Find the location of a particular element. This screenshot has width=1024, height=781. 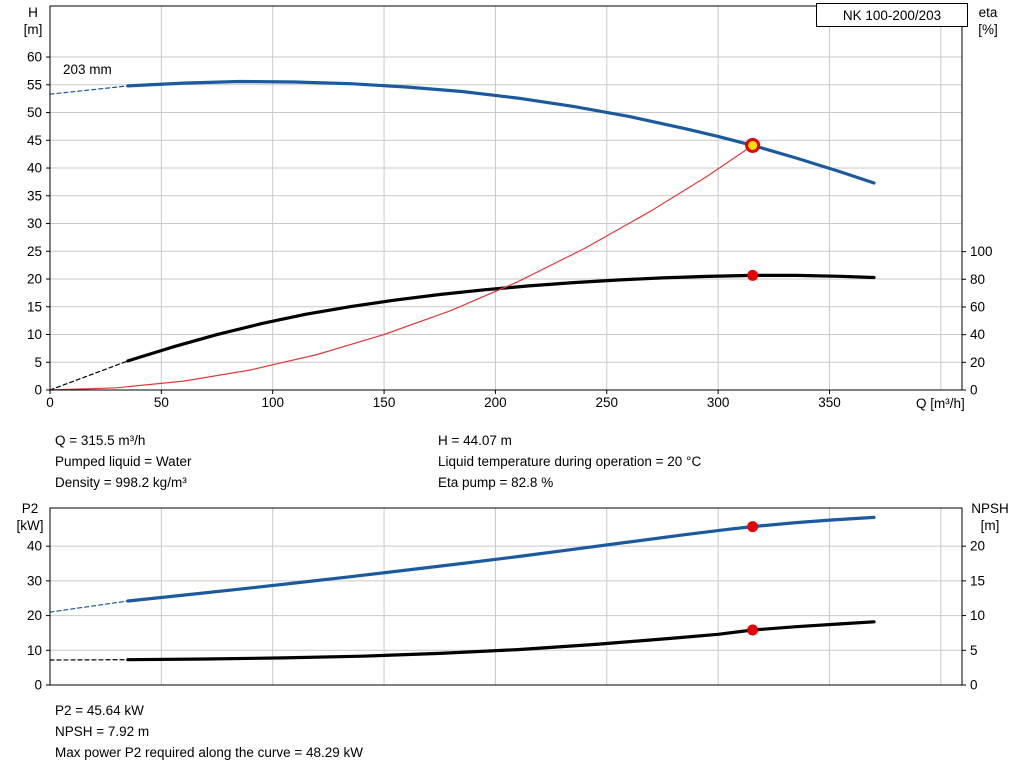

head-axis-title-line1: H is located at coordinates (33, 12).